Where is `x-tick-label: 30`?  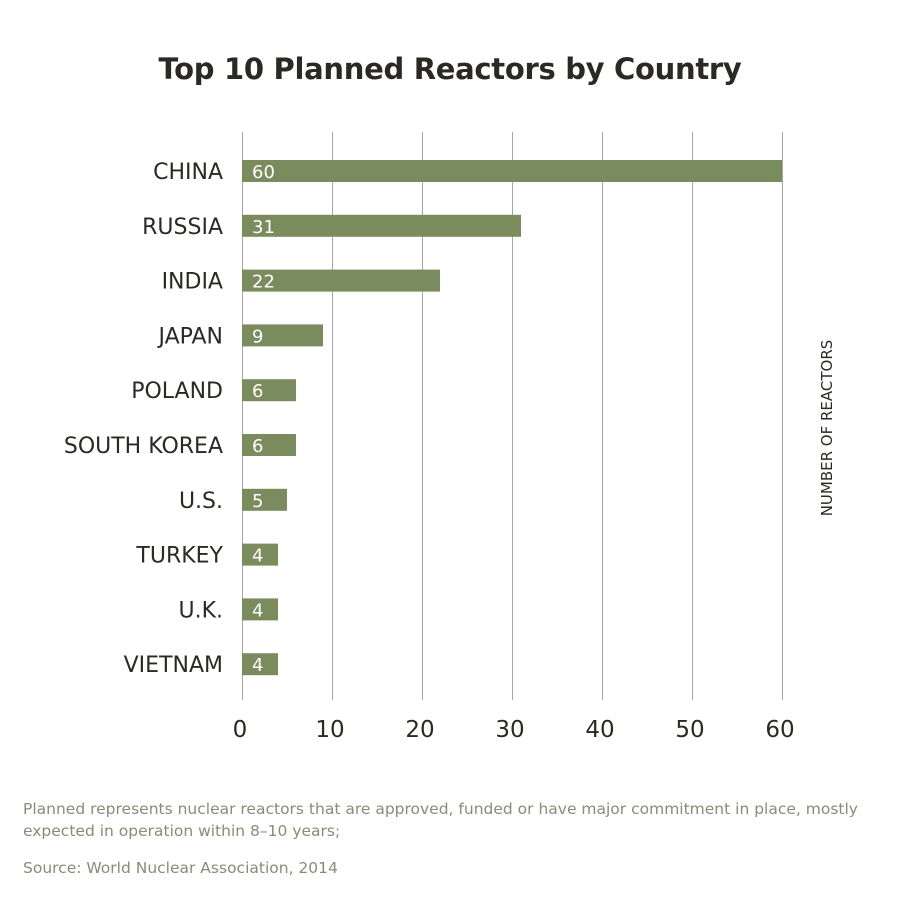 x-tick-label: 30 is located at coordinates (509, 730).